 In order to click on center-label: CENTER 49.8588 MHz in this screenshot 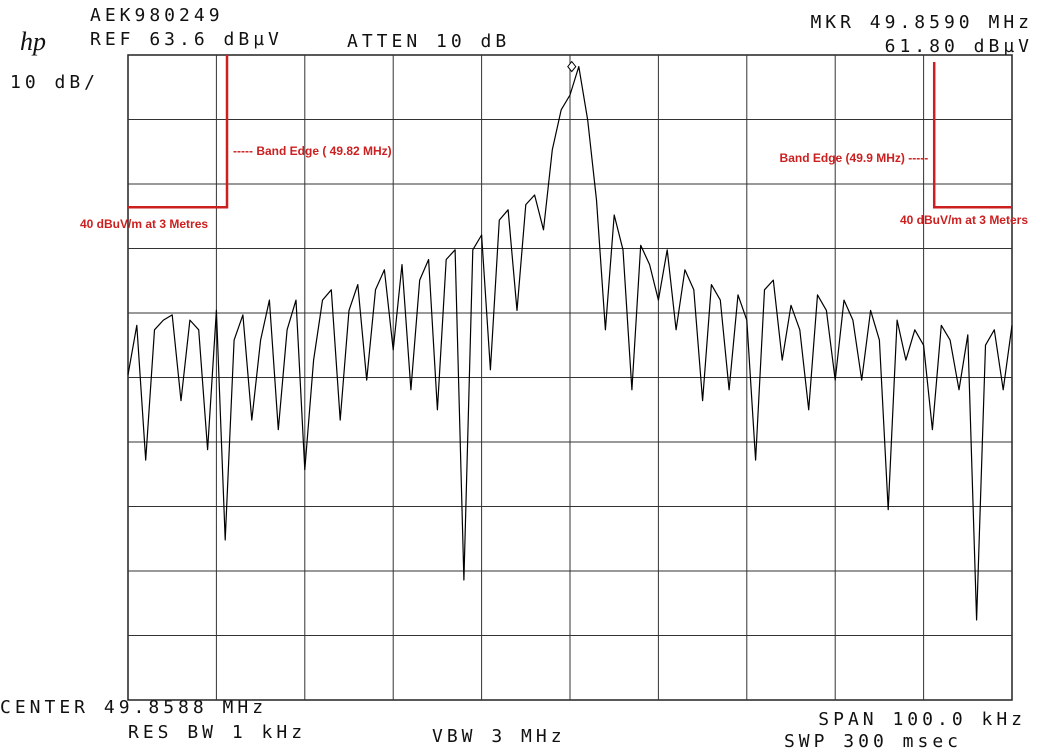, I will do `click(133, 707)`.